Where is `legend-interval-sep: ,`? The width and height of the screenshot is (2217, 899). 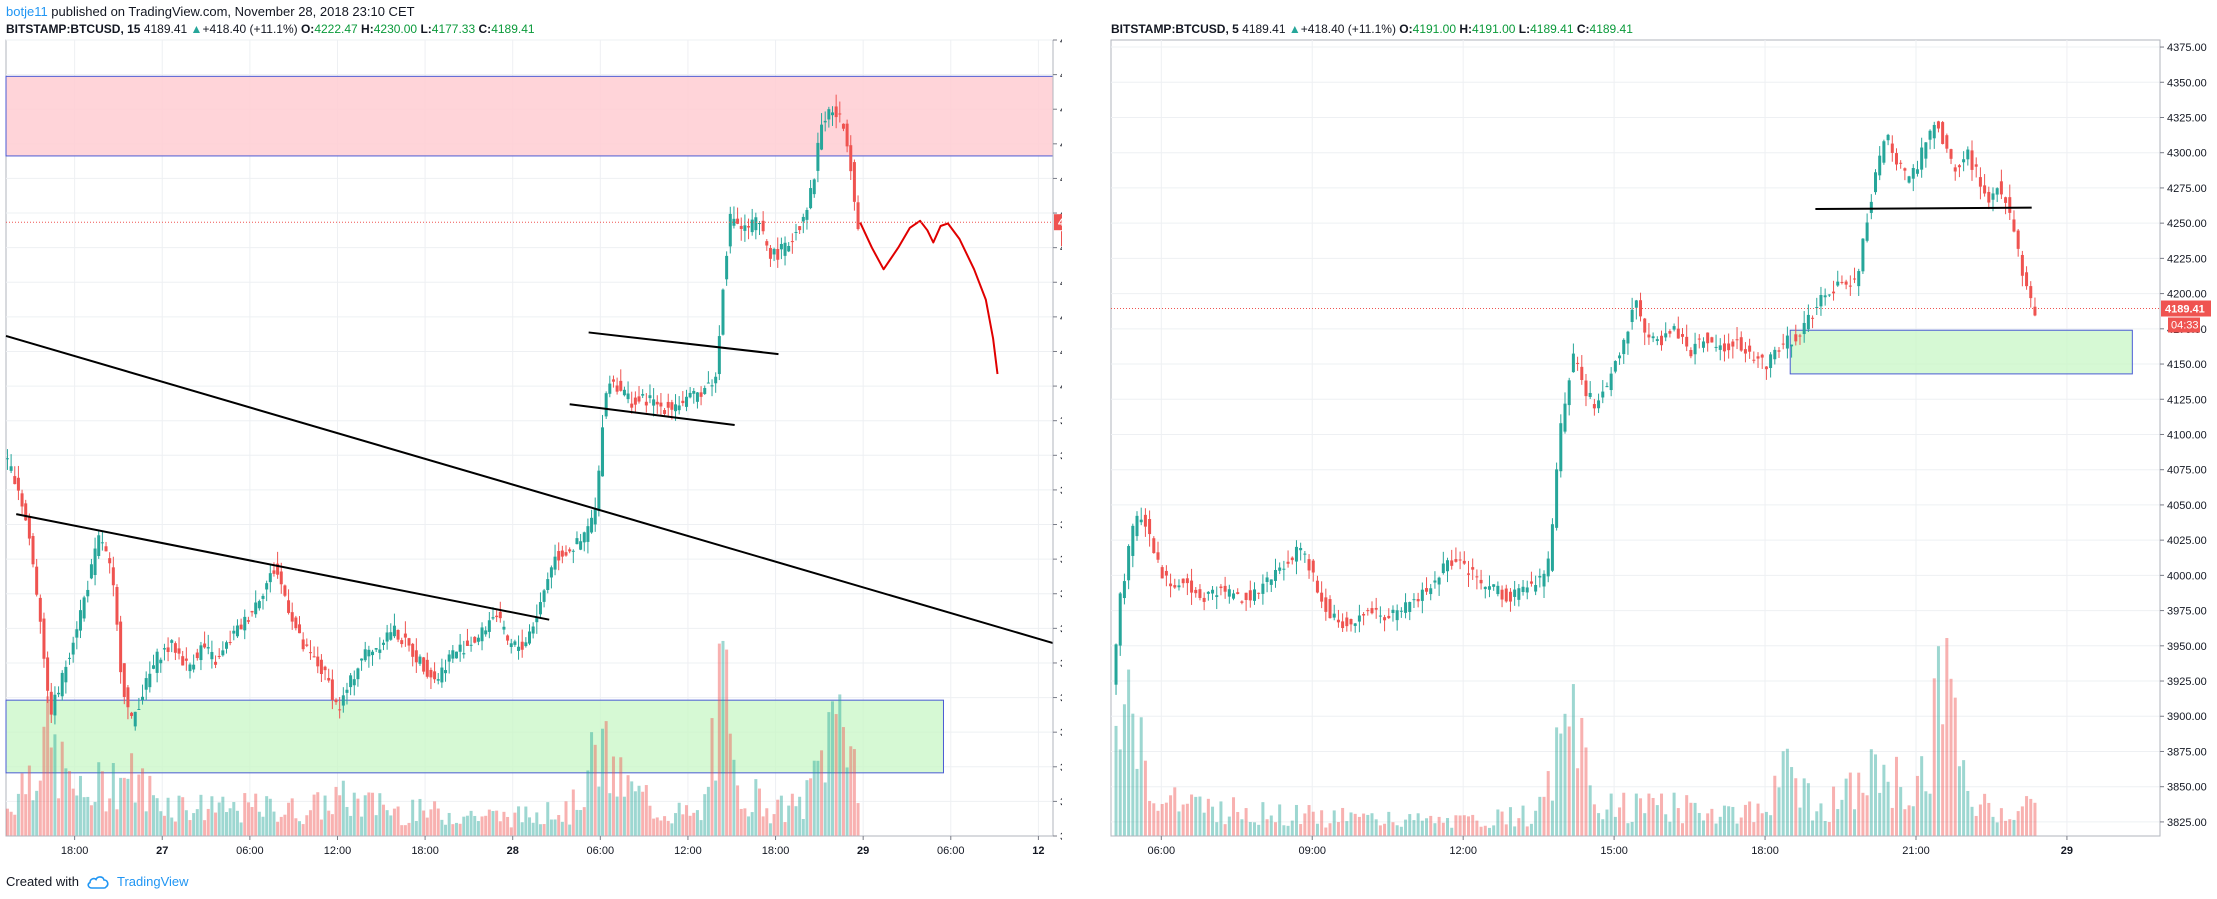 legend-interval-sep: , is located at coordinates (1229, 29).